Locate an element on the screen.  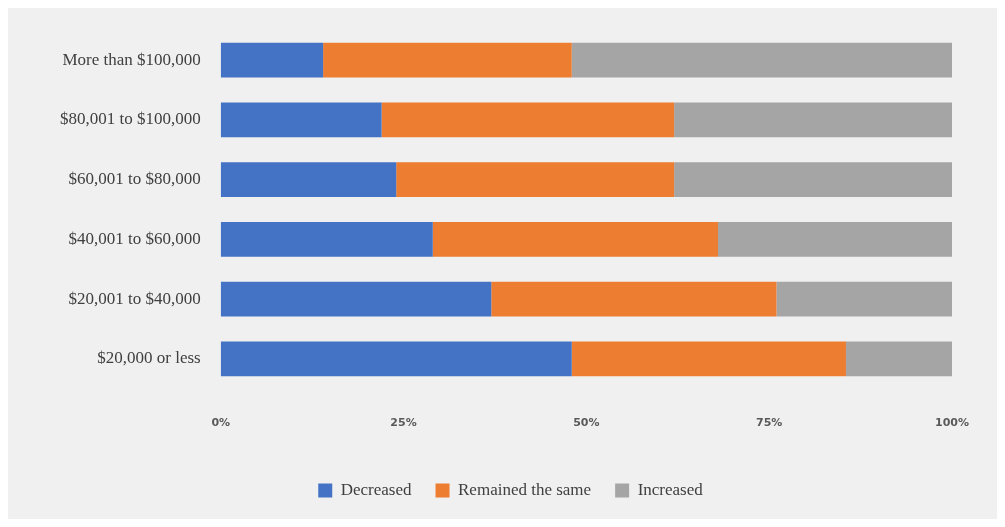
x-tick-label: 100% is located at coordinates (952, 423).